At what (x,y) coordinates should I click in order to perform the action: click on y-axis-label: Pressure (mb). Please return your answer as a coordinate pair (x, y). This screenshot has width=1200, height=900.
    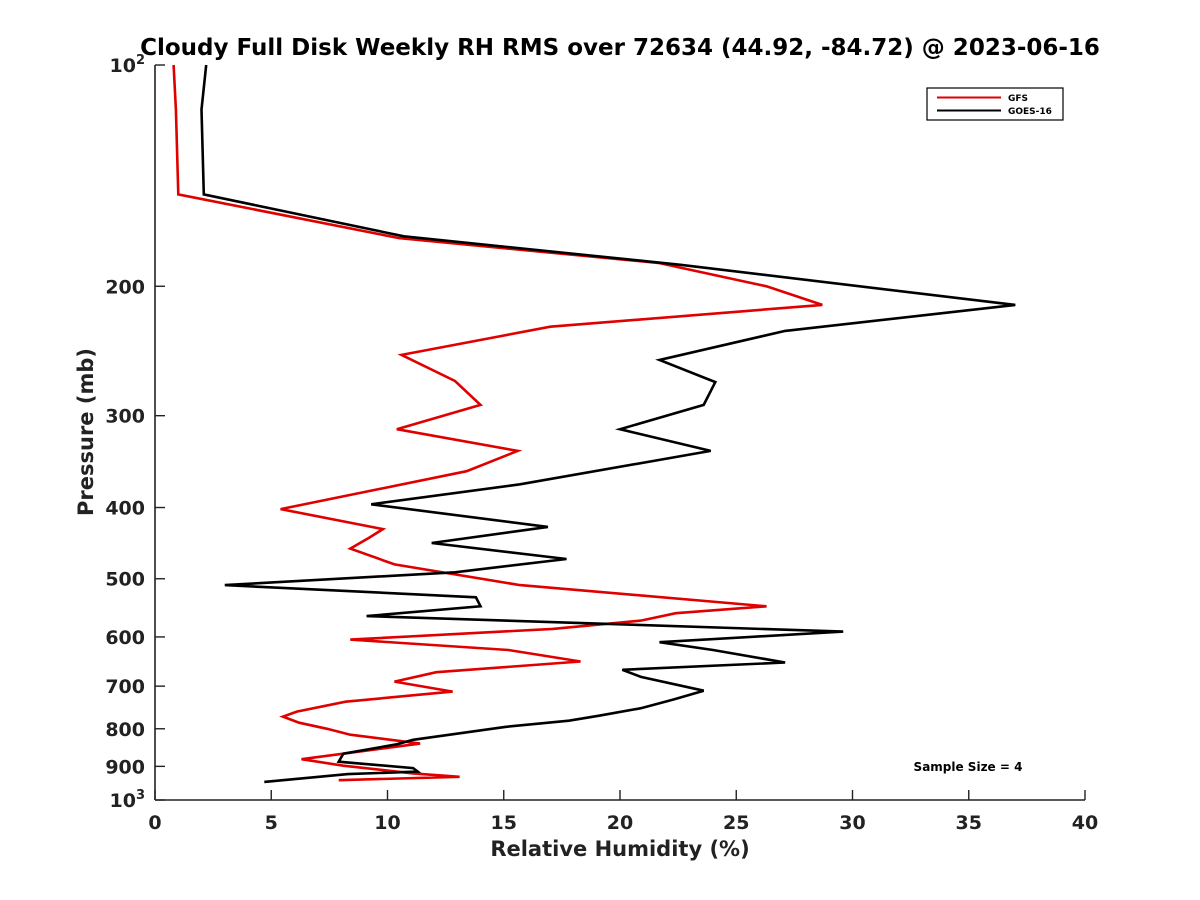
    Looking at the image, I should click on (86, 432).